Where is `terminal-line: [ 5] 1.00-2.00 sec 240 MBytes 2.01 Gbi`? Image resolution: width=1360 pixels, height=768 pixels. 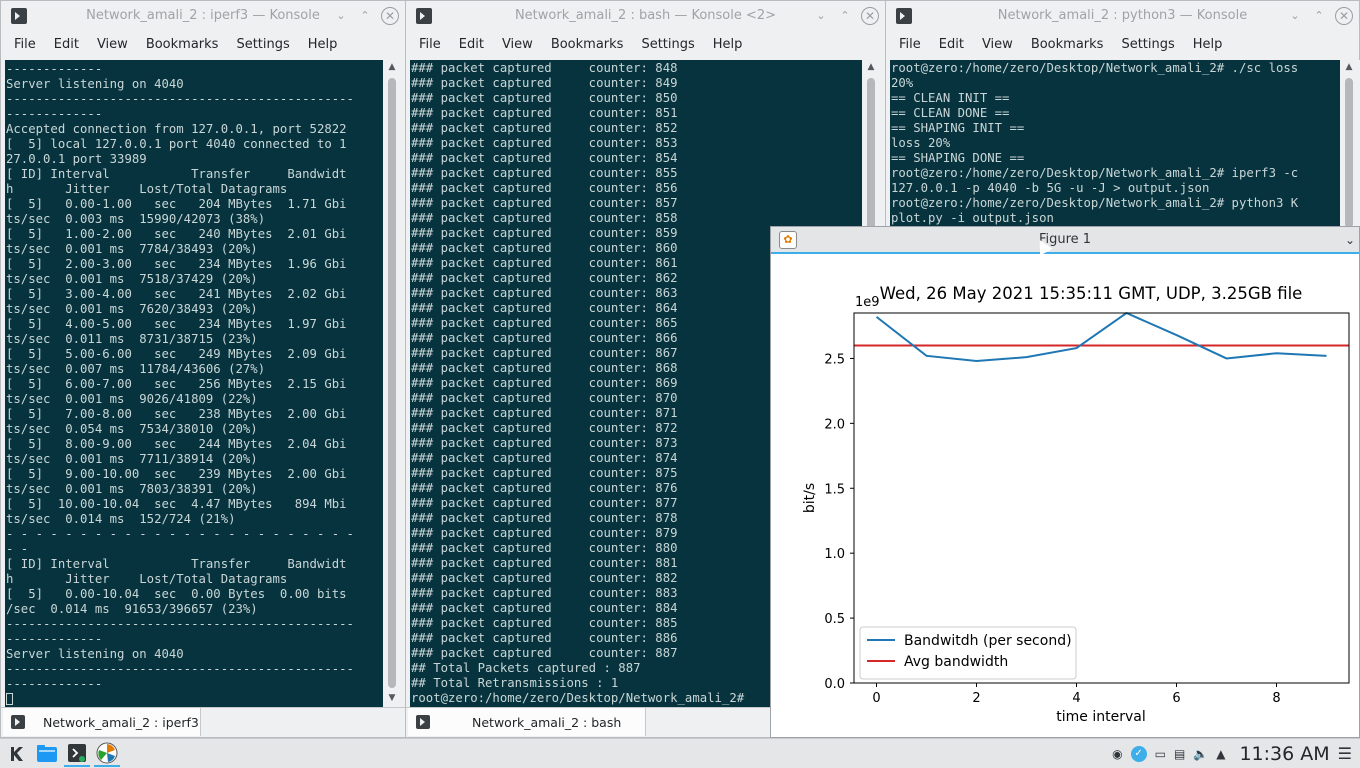 terminal-line: [ 5] 1.00-2.00 sec 240 MBytes 2.01 Gbi is located at coordinates (176, 234).